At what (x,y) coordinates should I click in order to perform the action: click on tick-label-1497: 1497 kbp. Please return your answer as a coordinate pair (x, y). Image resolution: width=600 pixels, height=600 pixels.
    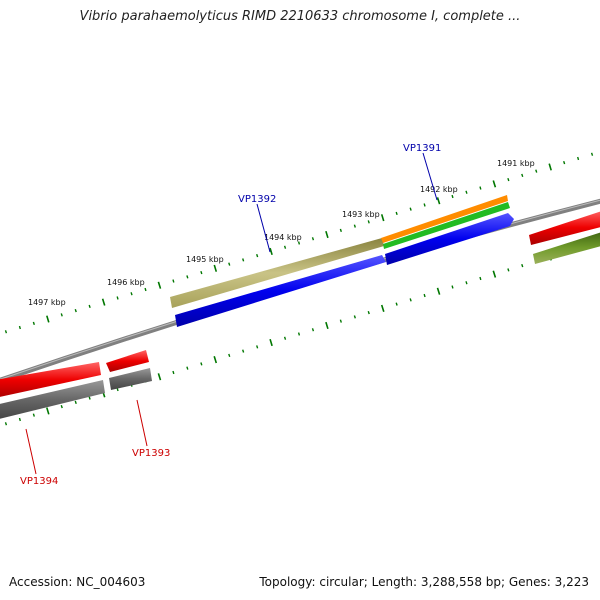
    Looking at the image, I should click on (47, 302).